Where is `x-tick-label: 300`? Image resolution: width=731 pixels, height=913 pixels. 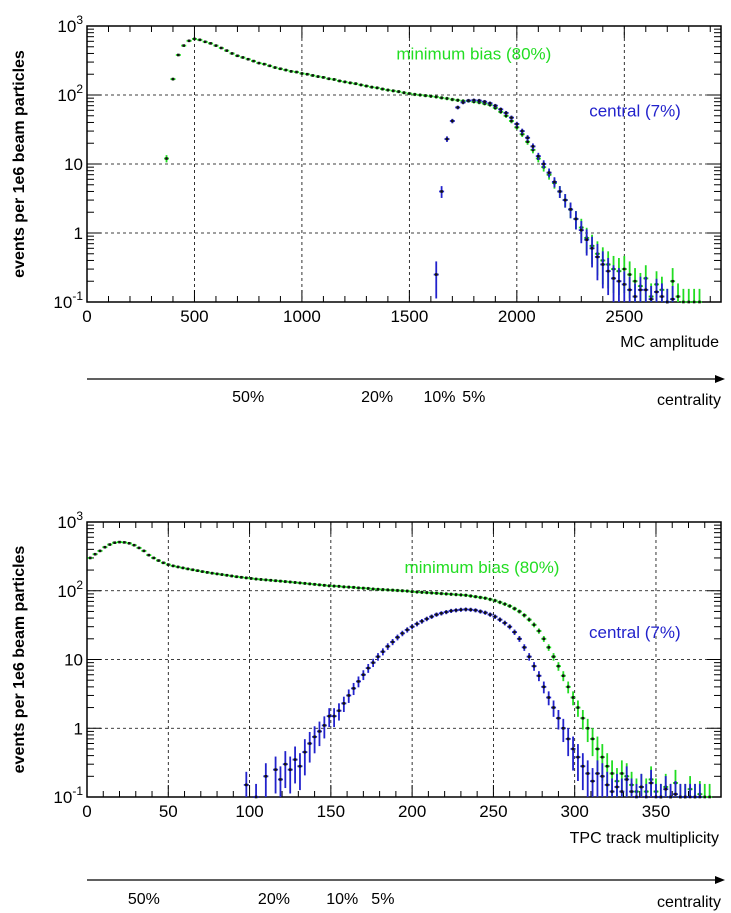
x-tick-label: 300 is located at coordinates (575, 811).